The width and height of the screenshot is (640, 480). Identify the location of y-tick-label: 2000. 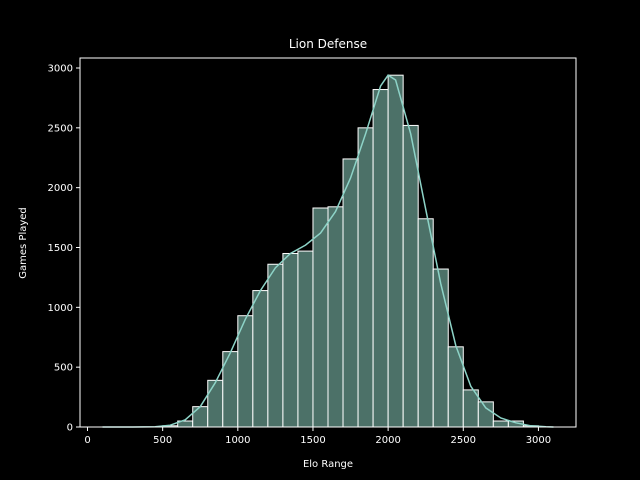
(60, 188).